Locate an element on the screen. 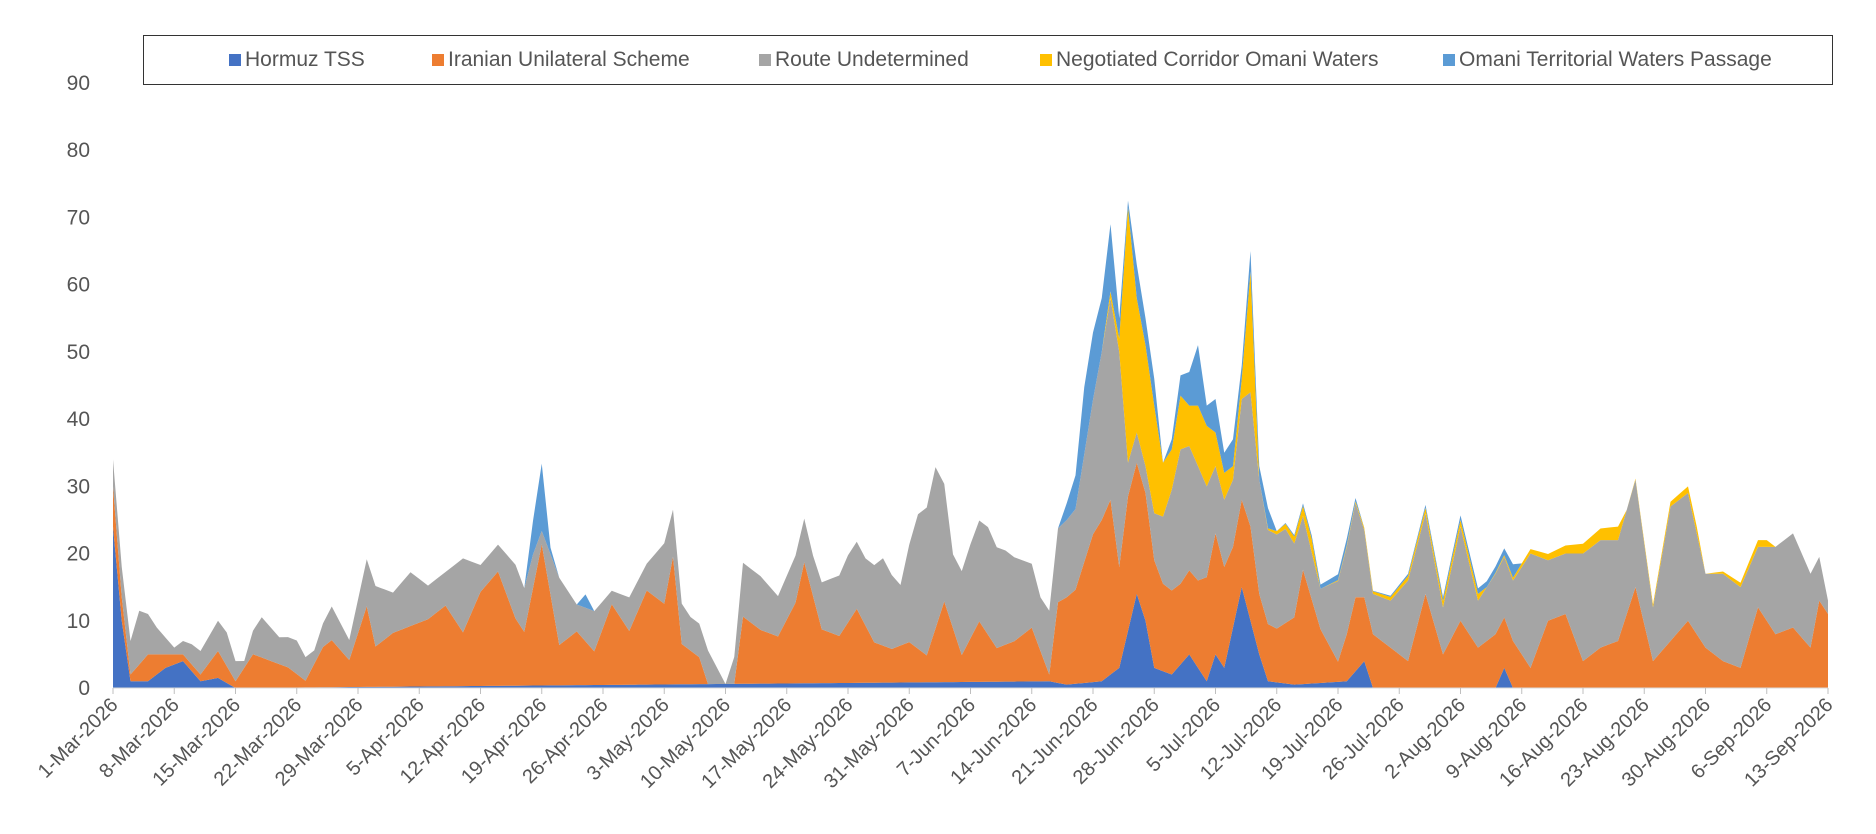  y-tick-label: 20 is located at coordinates (78, 554).